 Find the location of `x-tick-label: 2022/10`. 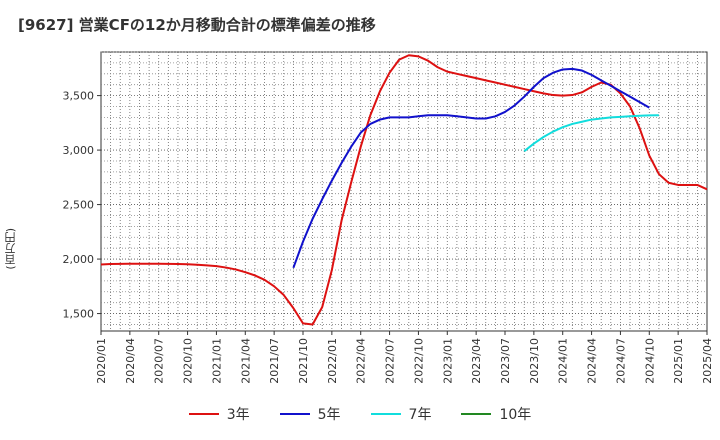

x-tick-label: 2022/10 is located at coordinates (418, 361).